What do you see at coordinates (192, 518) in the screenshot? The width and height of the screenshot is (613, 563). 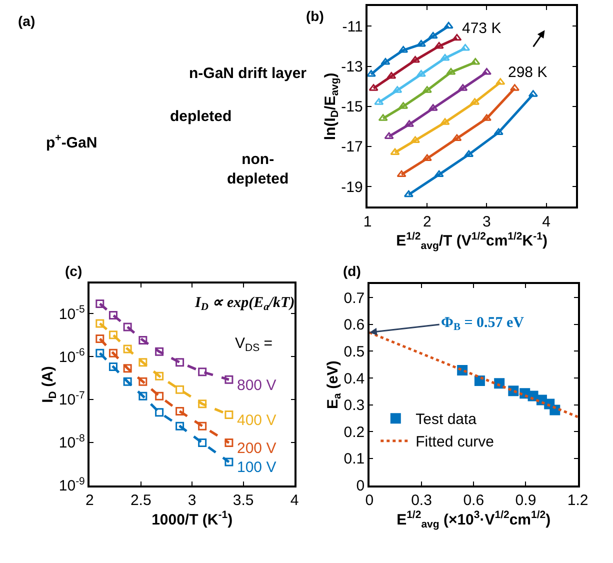 I see `x-axis-title: 1000/T (K$^{-1}$)` at bounding box center [192, 518].